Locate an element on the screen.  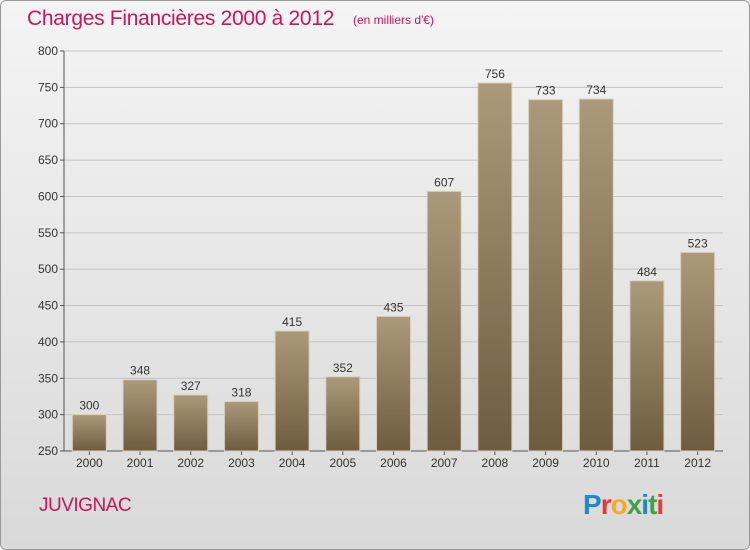
proxiti-logo: Proxiti is located at coordinates (623, 505).